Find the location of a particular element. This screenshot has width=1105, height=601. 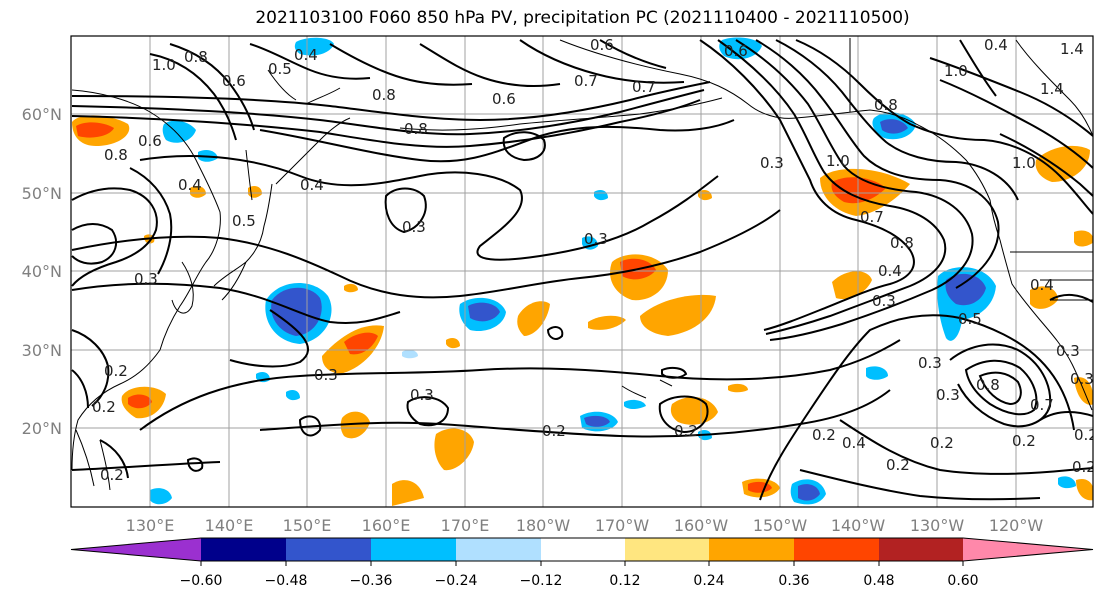

lon-label: 140°W is located at coordinates (858, 525).